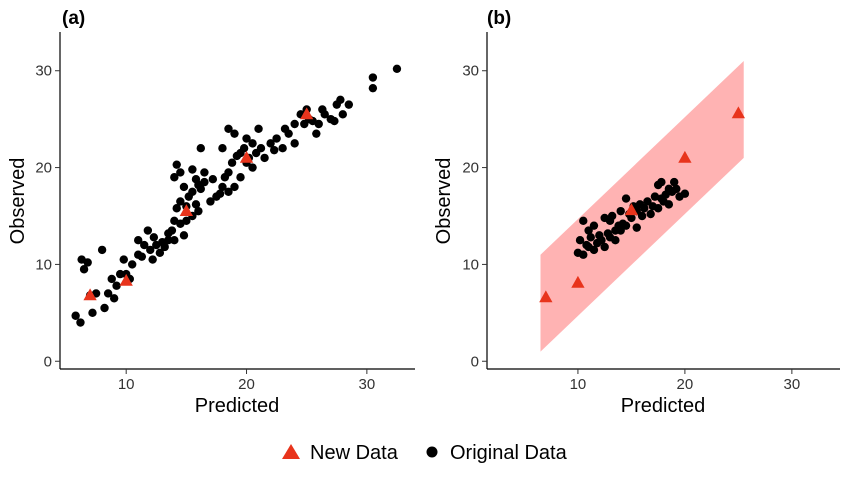  I want to click on legend-marker-new-data, so click(291, 451).